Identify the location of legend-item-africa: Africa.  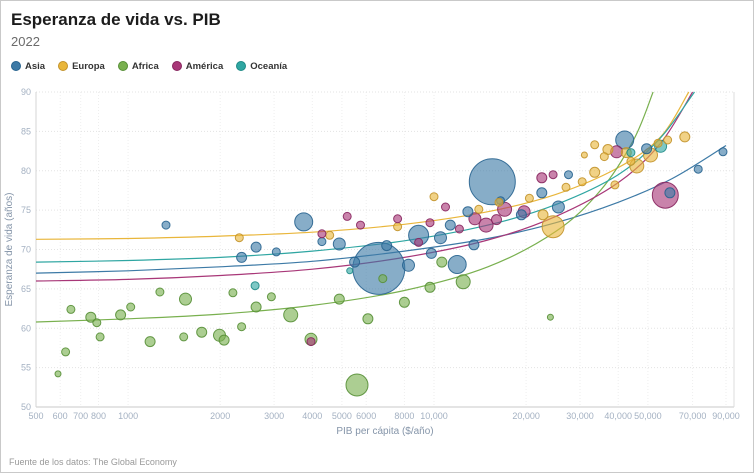
(138, 66).